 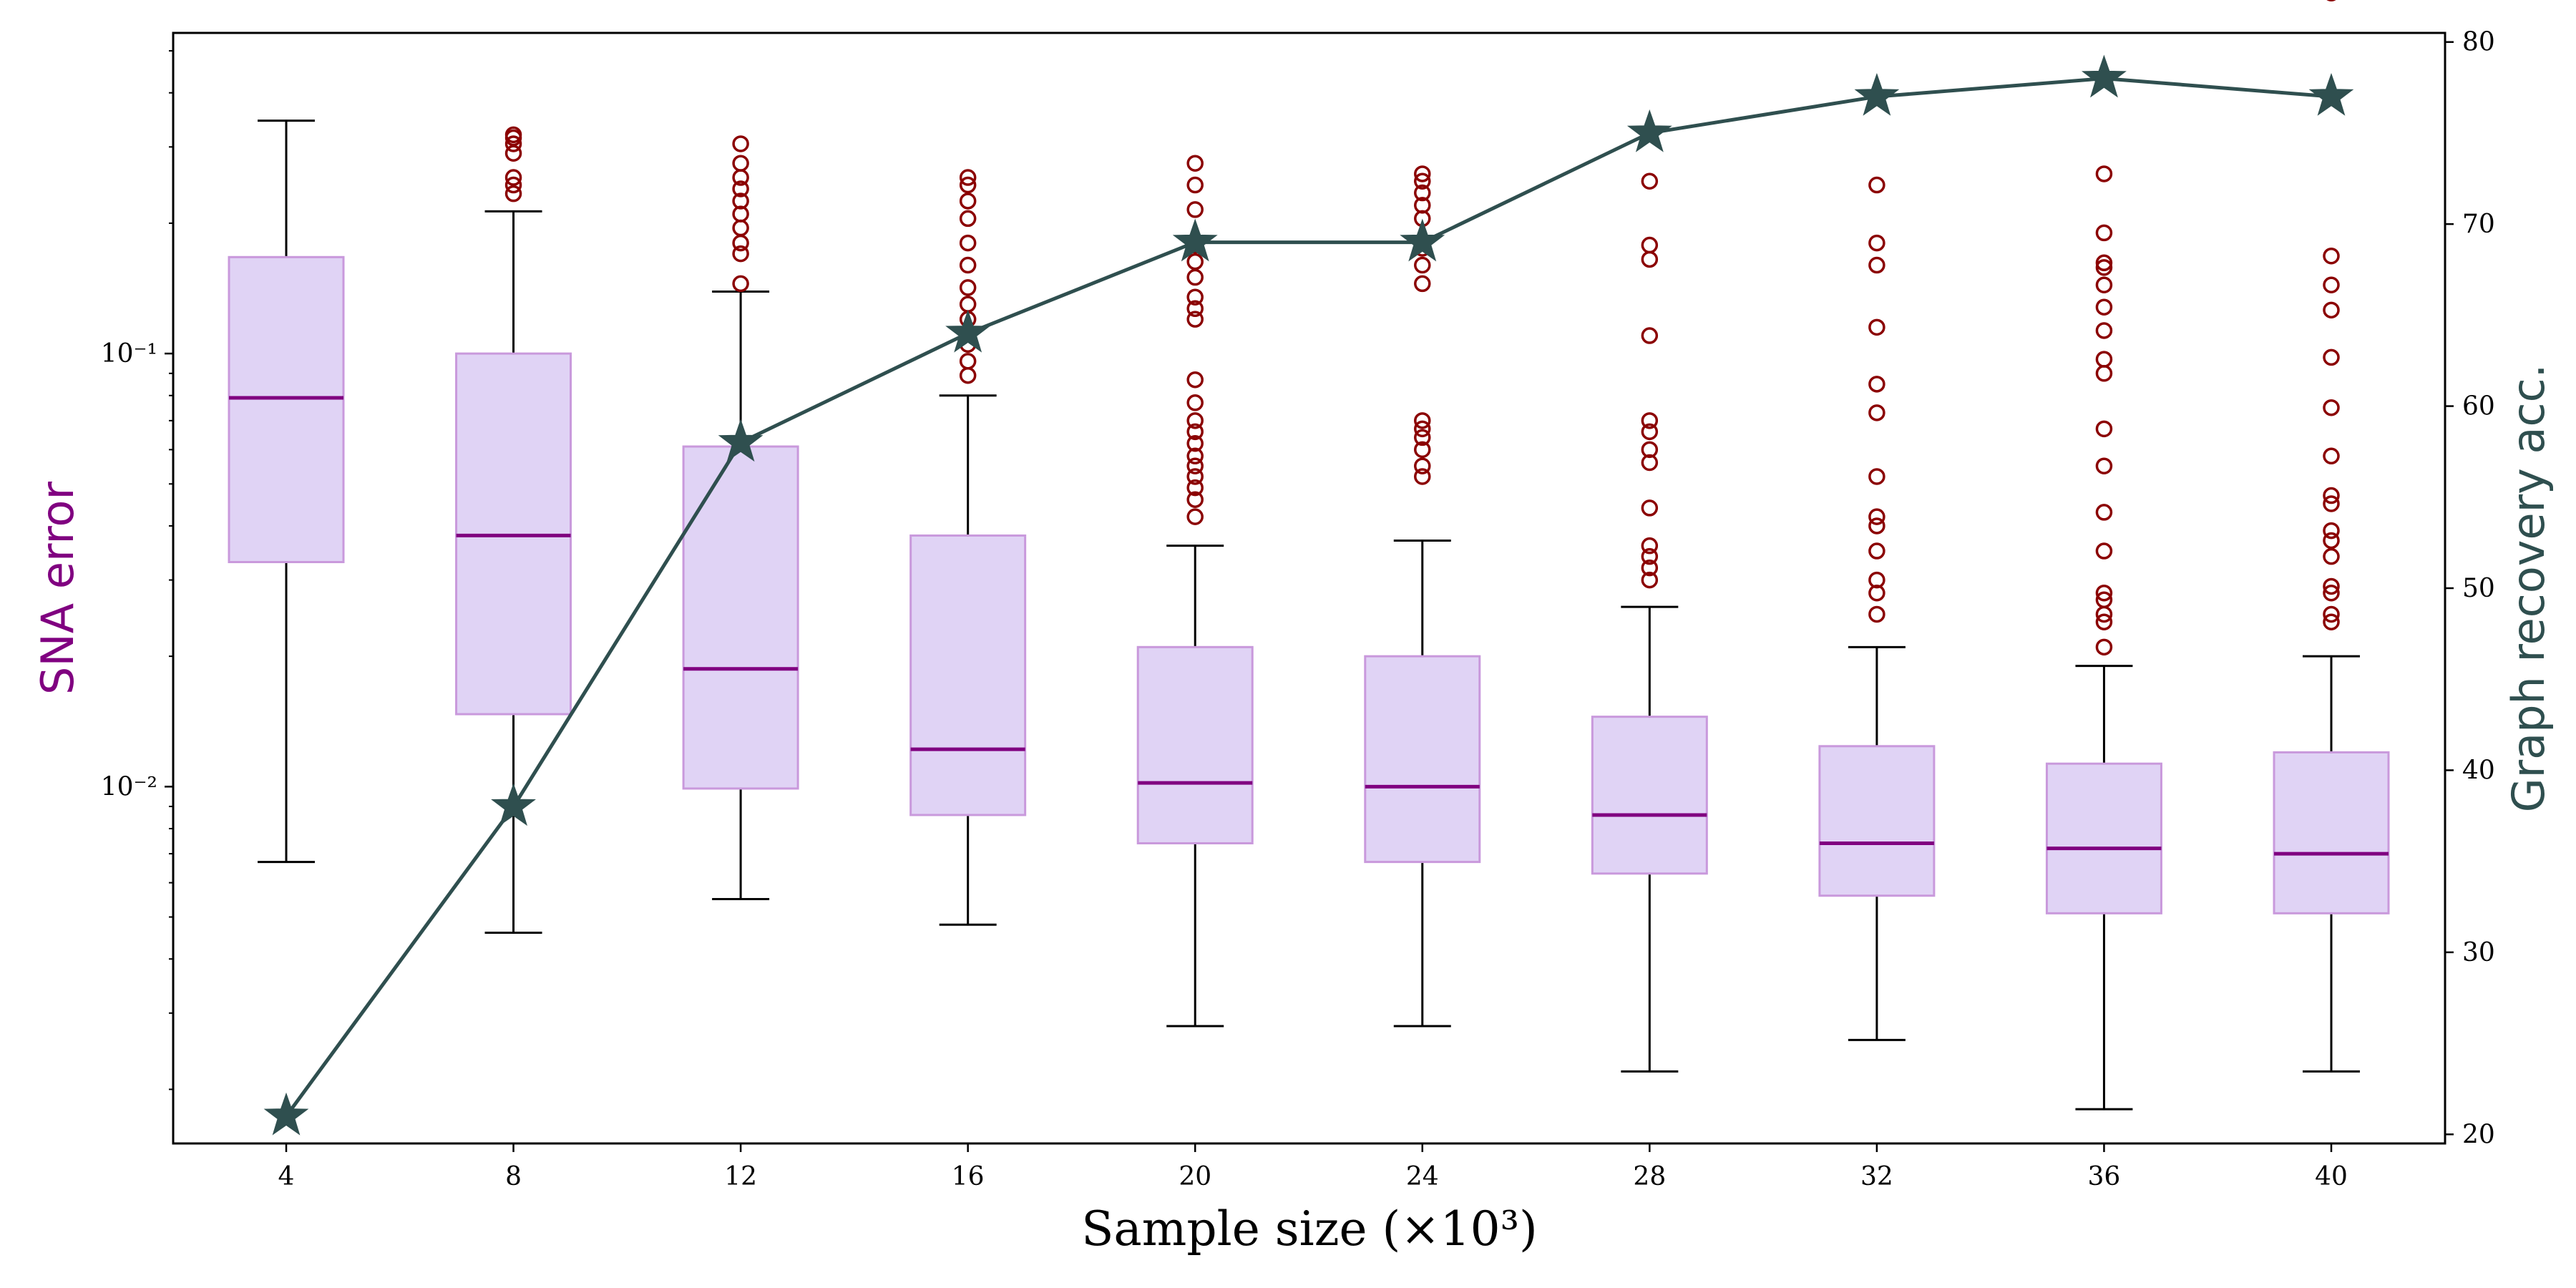 I want to click on right-tick-label: 50, so click(x=2478, y=588).